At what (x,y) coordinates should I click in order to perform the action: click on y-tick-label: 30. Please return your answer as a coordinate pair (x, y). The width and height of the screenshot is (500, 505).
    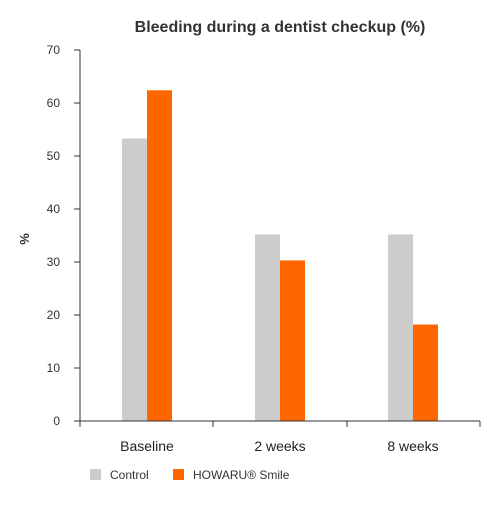
    Looking at the image, I should click on (54, 262).